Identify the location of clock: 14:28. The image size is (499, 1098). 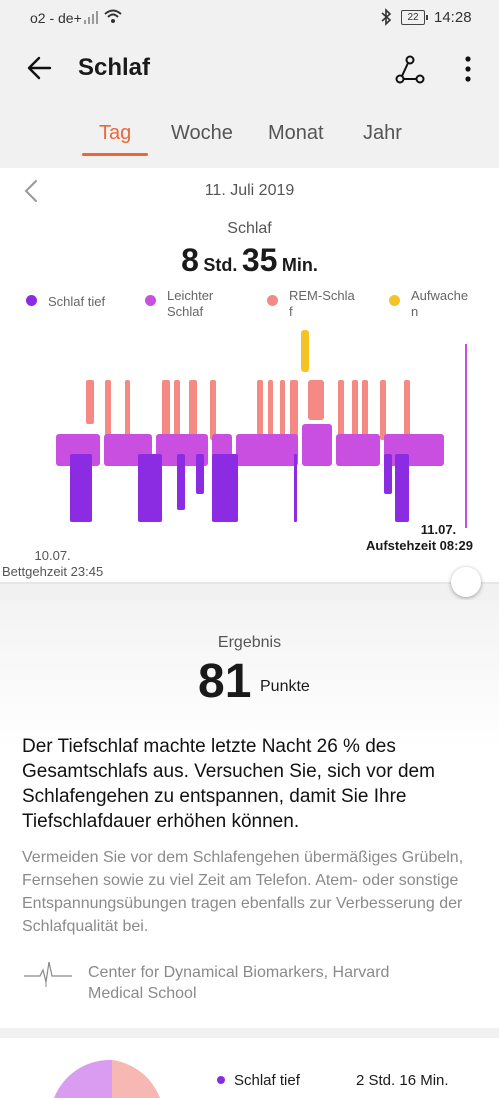
(453, 17).